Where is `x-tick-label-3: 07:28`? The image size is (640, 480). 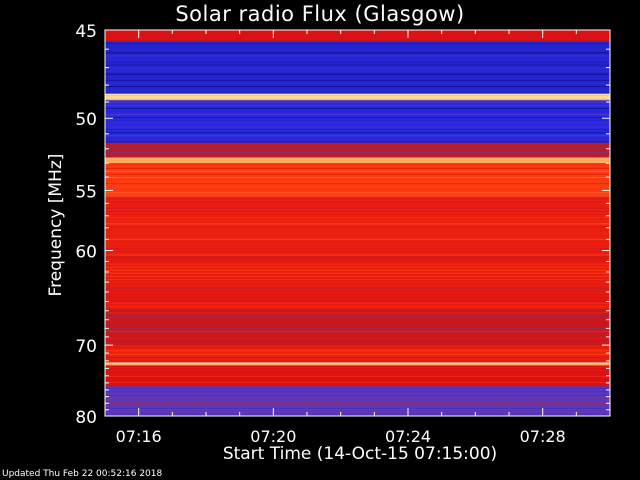
x-tick-label-3: 07:28 is located at coordinates (543, 436).